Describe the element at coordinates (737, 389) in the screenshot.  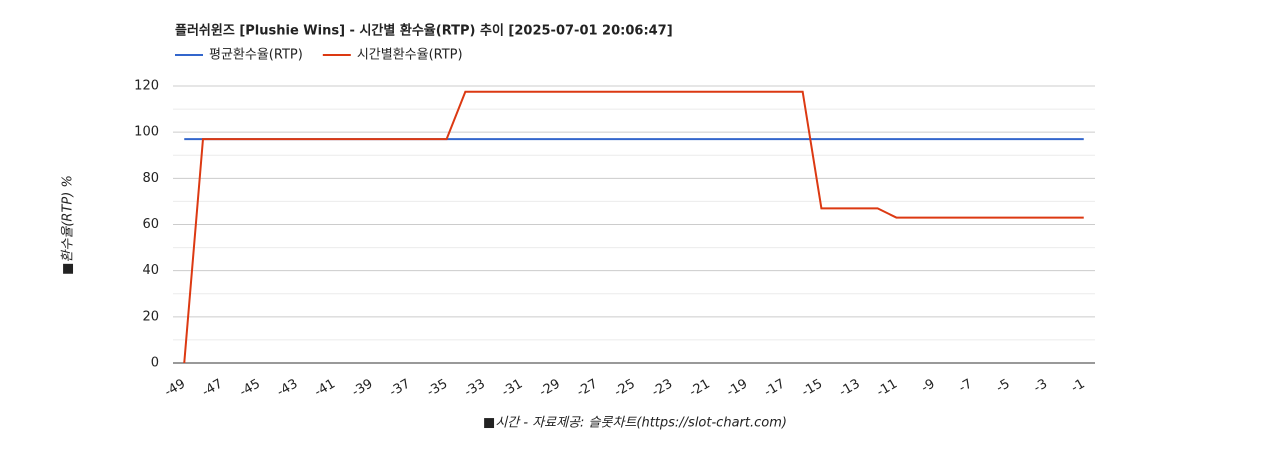
I see `x-tick-label: -19` at that location.